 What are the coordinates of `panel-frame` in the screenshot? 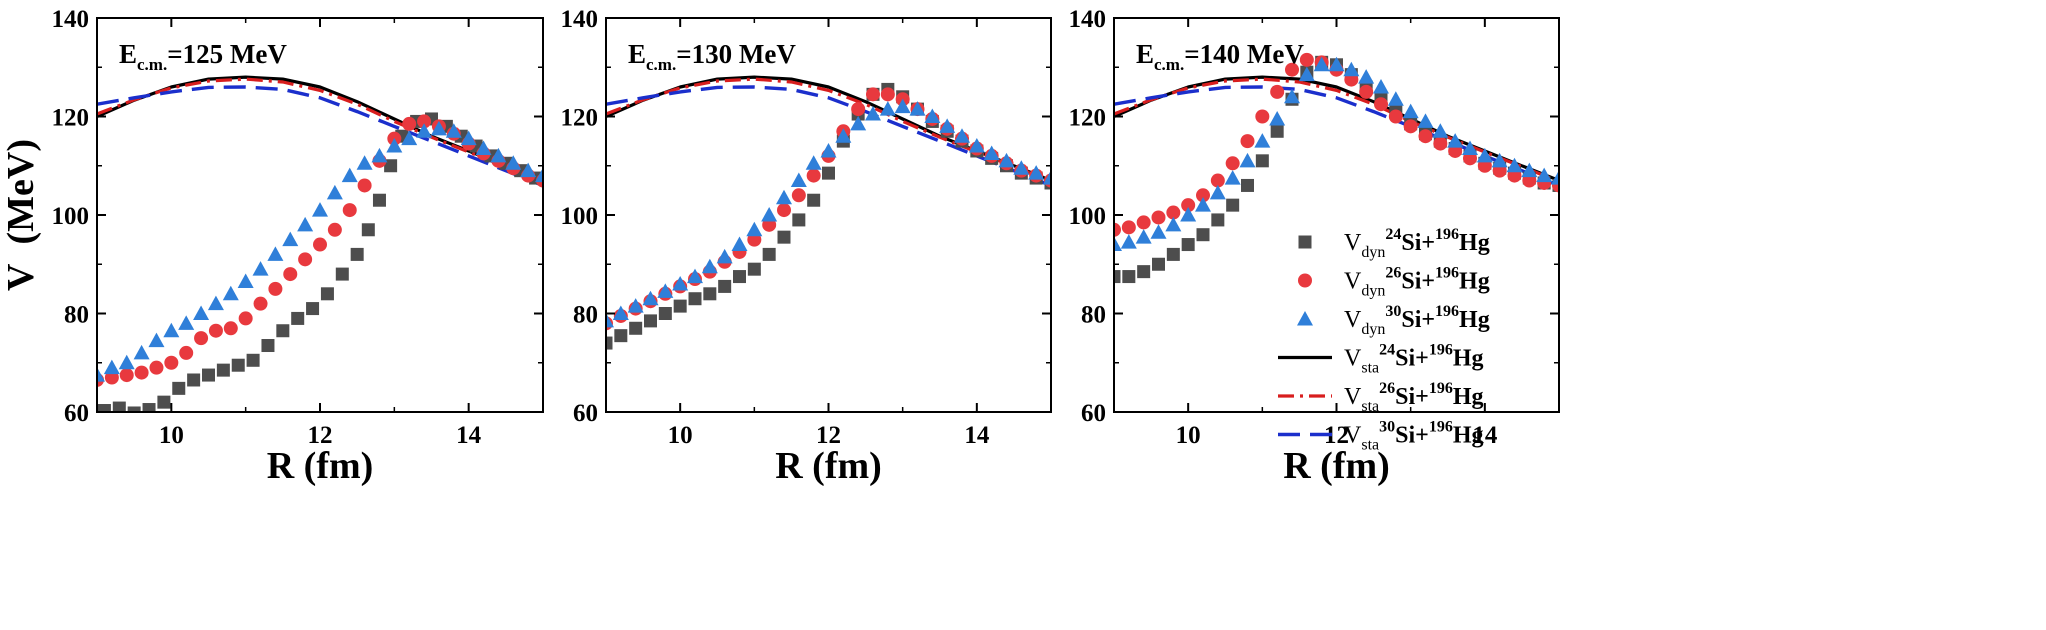 It's located at (1336, 215).